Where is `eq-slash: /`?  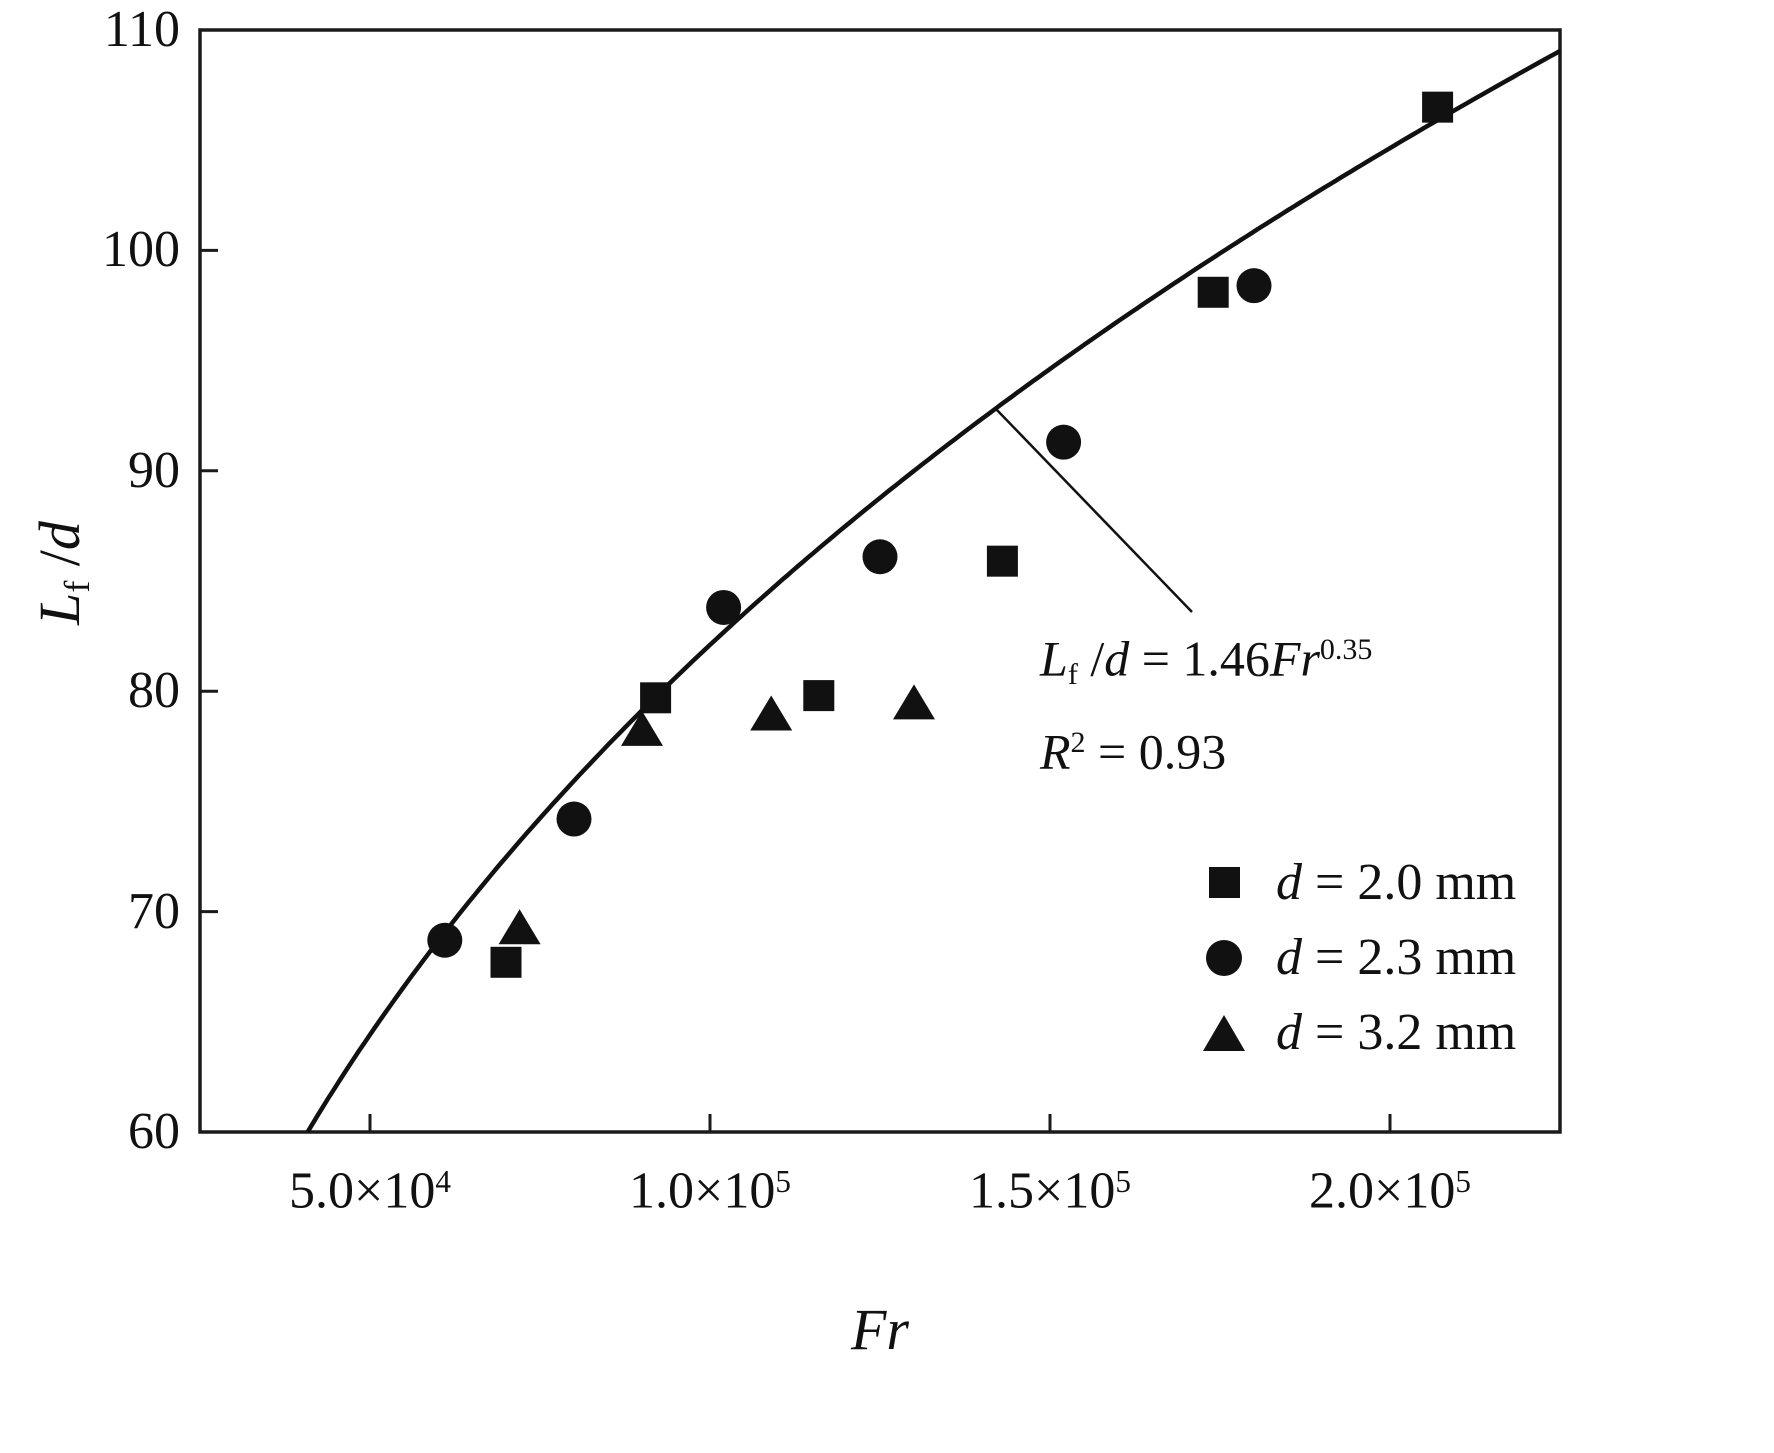
eq-slash: / is located at coordinates (1091, 658).